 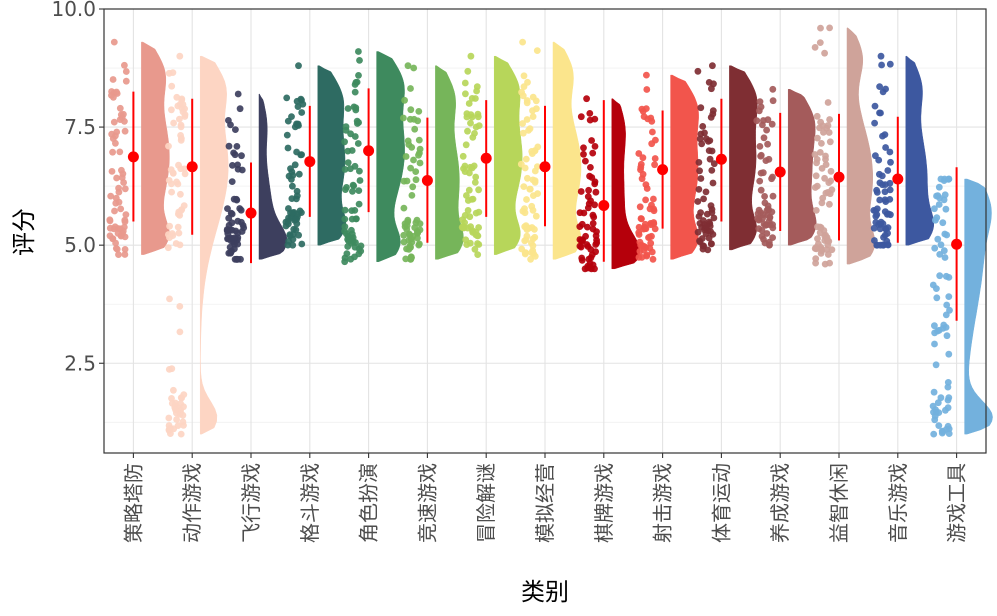 What do you see at coordinates (780, 503) in the screenshot?
I see `x-tick-label: 养成游戏` at bounding box center [780, 503].